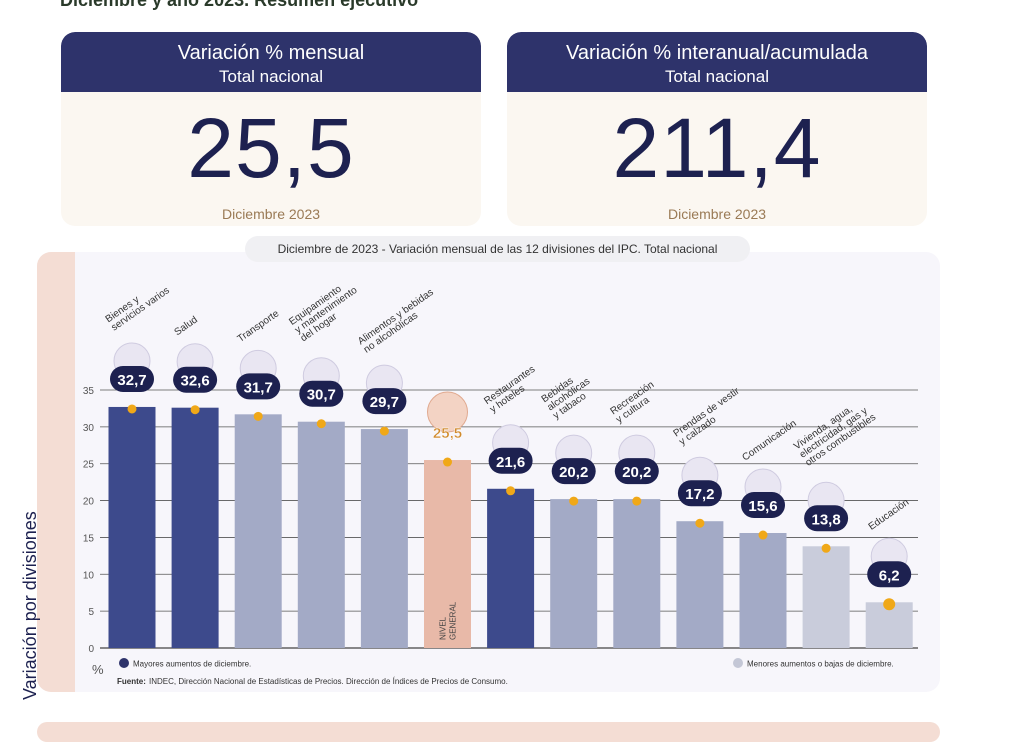 The width and height of the screenshot is (1024, 742). I want to click on y-tick-label: 25, so click(89, 465).